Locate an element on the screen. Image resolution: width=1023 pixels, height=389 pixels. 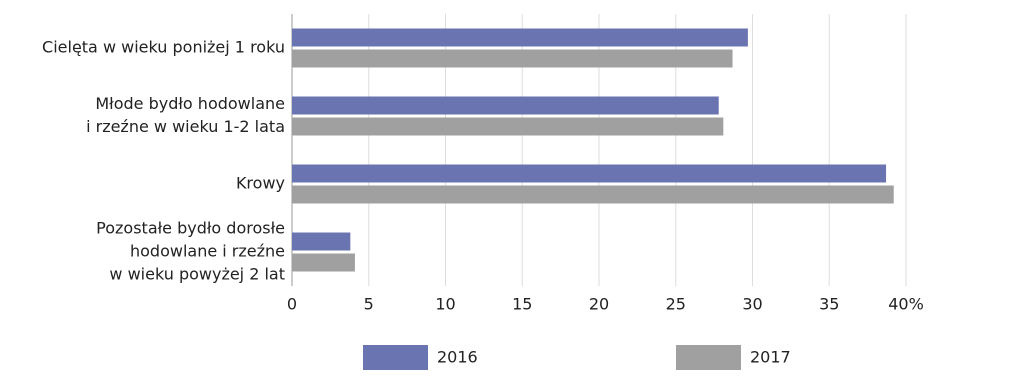
y-tick-label: Cielęta w wieku poniżej 1 roku is located at coordinates (163, 47).